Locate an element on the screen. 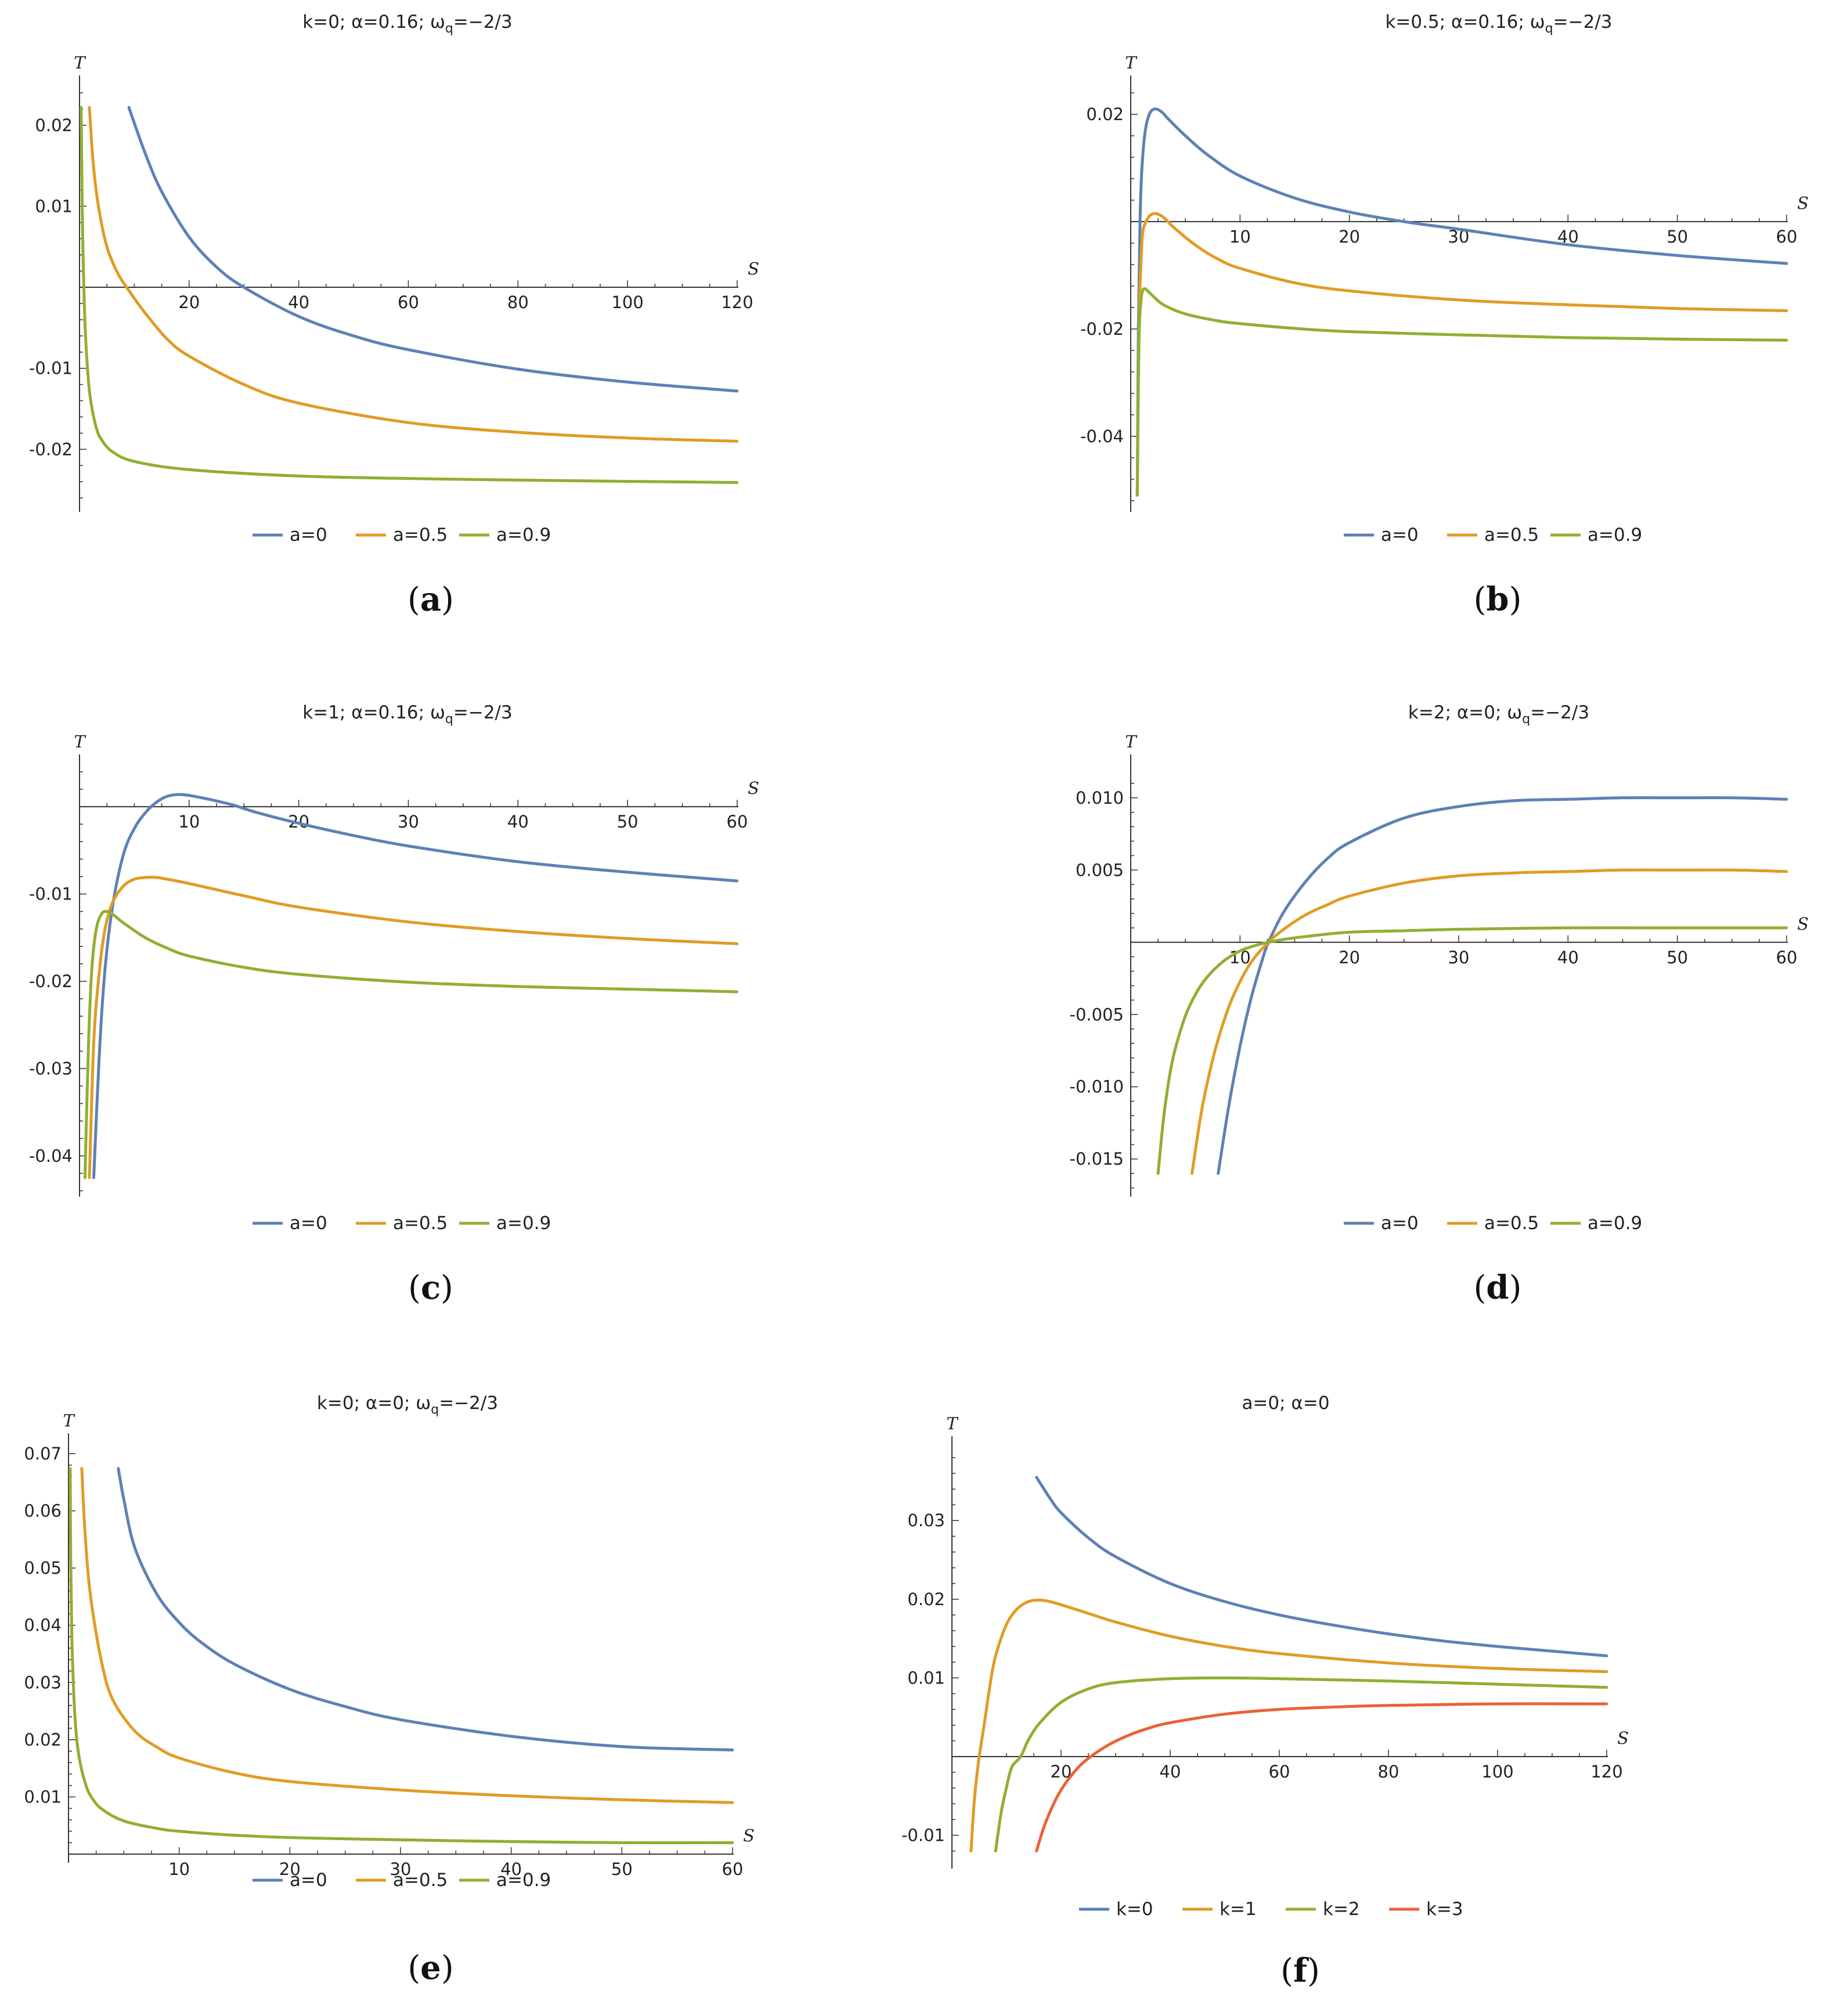 The width and height of the screenshot is (1847, 2016). y-tick-label: 0.06 is located at coordinates (43, 1511).